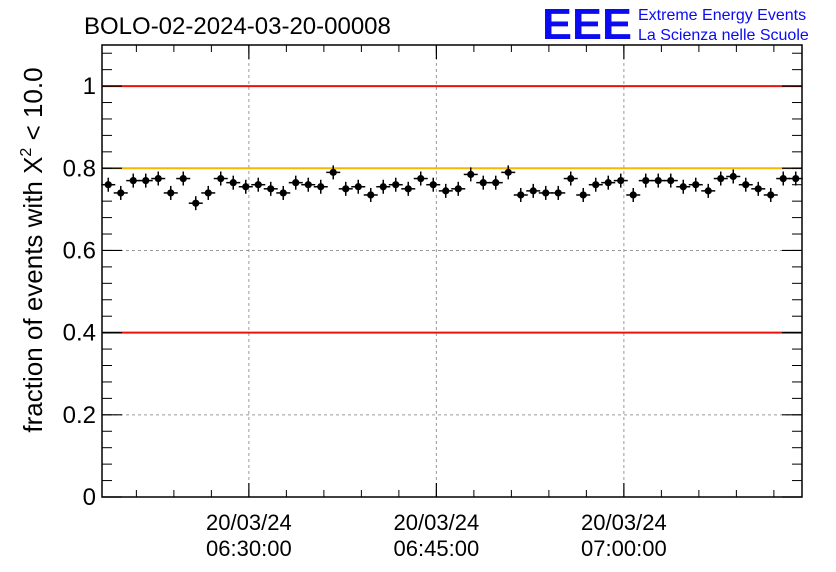 This screenshot has width=836, height=572. Describe the element at coordinates (722, 15) in the screenshot. I see `eee-logo-line1: Extreme Energy Events` at that location.